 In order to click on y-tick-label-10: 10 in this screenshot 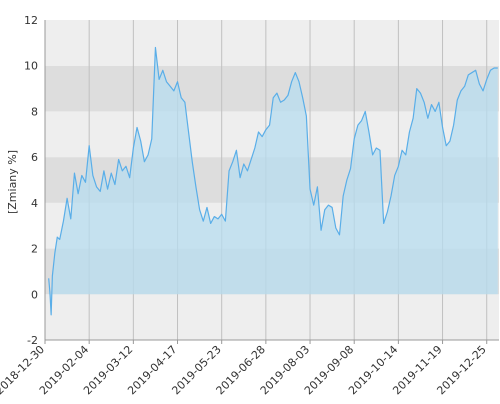, I will do `click(31, 66)`.